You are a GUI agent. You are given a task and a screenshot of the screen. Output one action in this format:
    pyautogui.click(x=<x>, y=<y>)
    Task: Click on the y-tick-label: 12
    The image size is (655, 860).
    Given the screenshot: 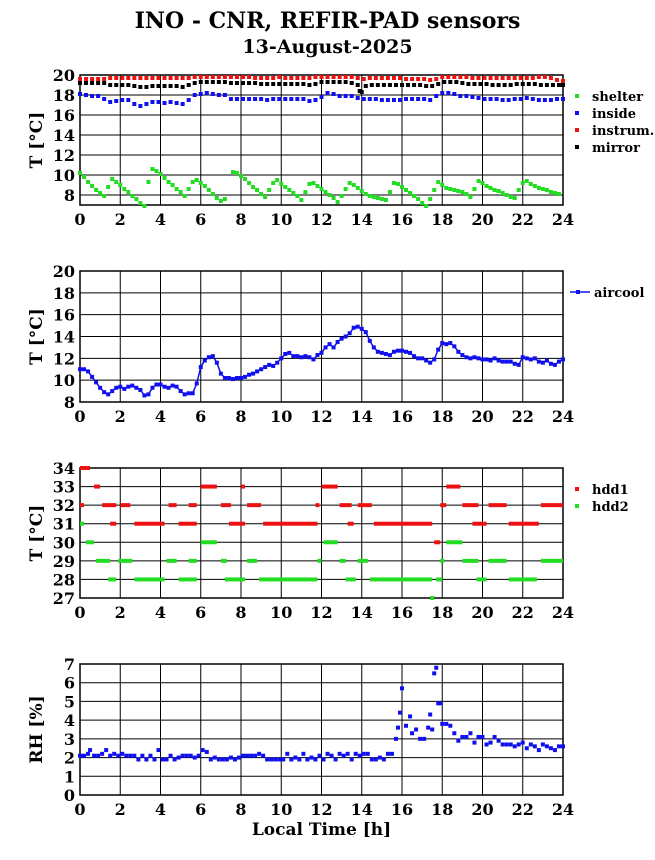 What is the action you would take?
    pyautogui.click(x=64, y=358)
    